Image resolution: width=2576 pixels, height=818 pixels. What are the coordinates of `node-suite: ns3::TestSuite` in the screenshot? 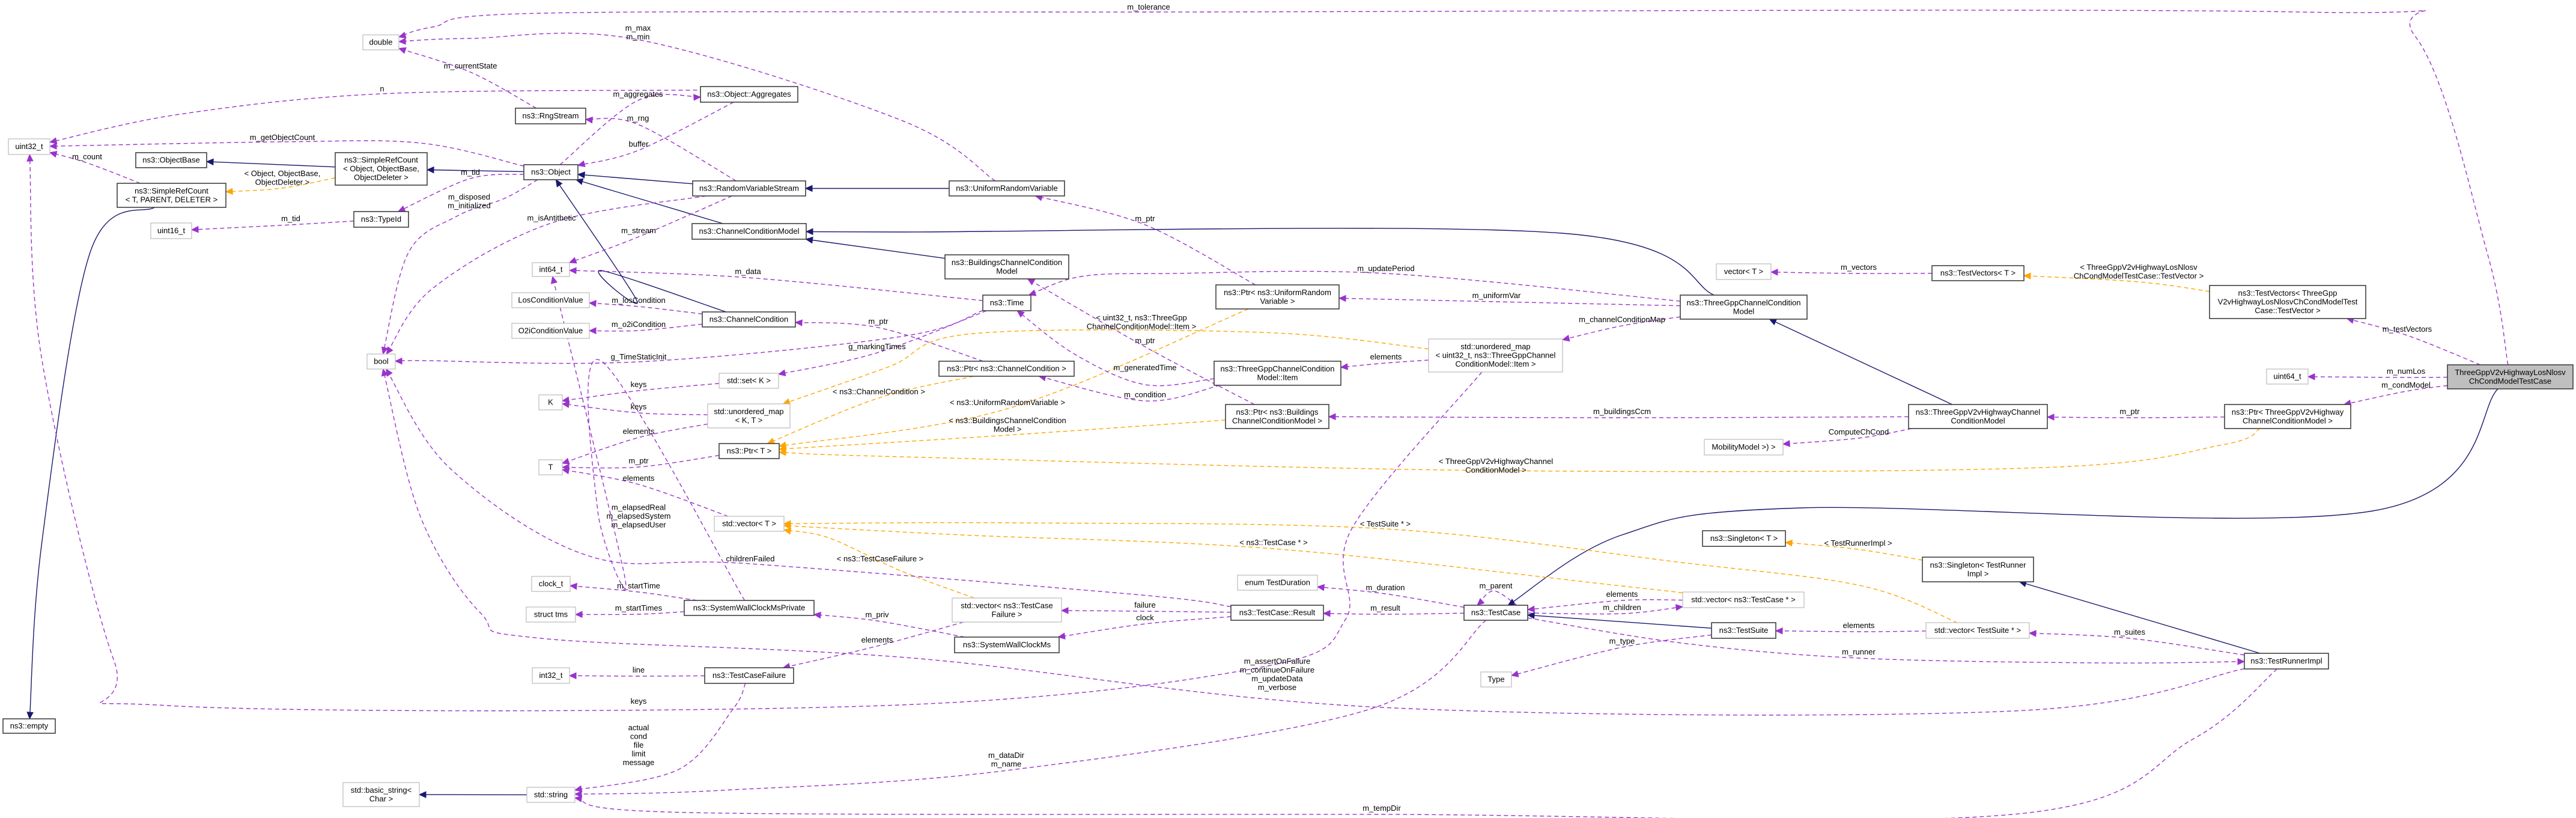 It's located at (1743, 630).